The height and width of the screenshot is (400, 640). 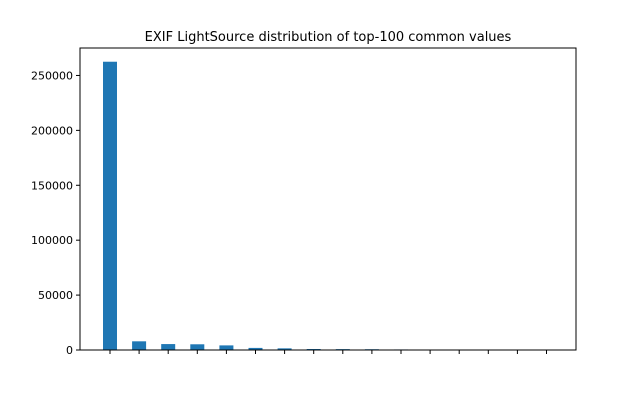 I want to click on y-tick-label: 100000, so click(x=52, y=240).